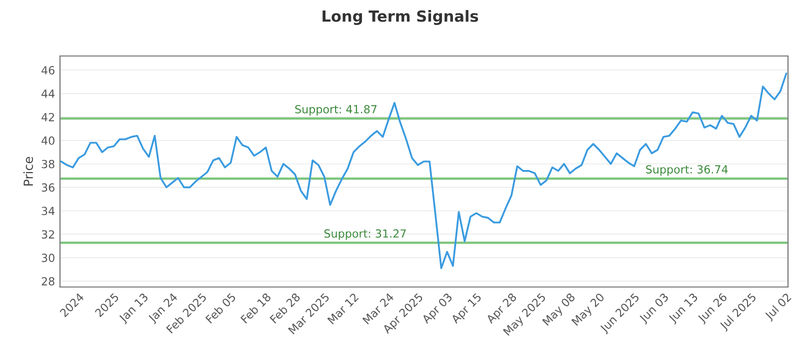  I want to click on y-tick-label: 42, so click(48, 117).